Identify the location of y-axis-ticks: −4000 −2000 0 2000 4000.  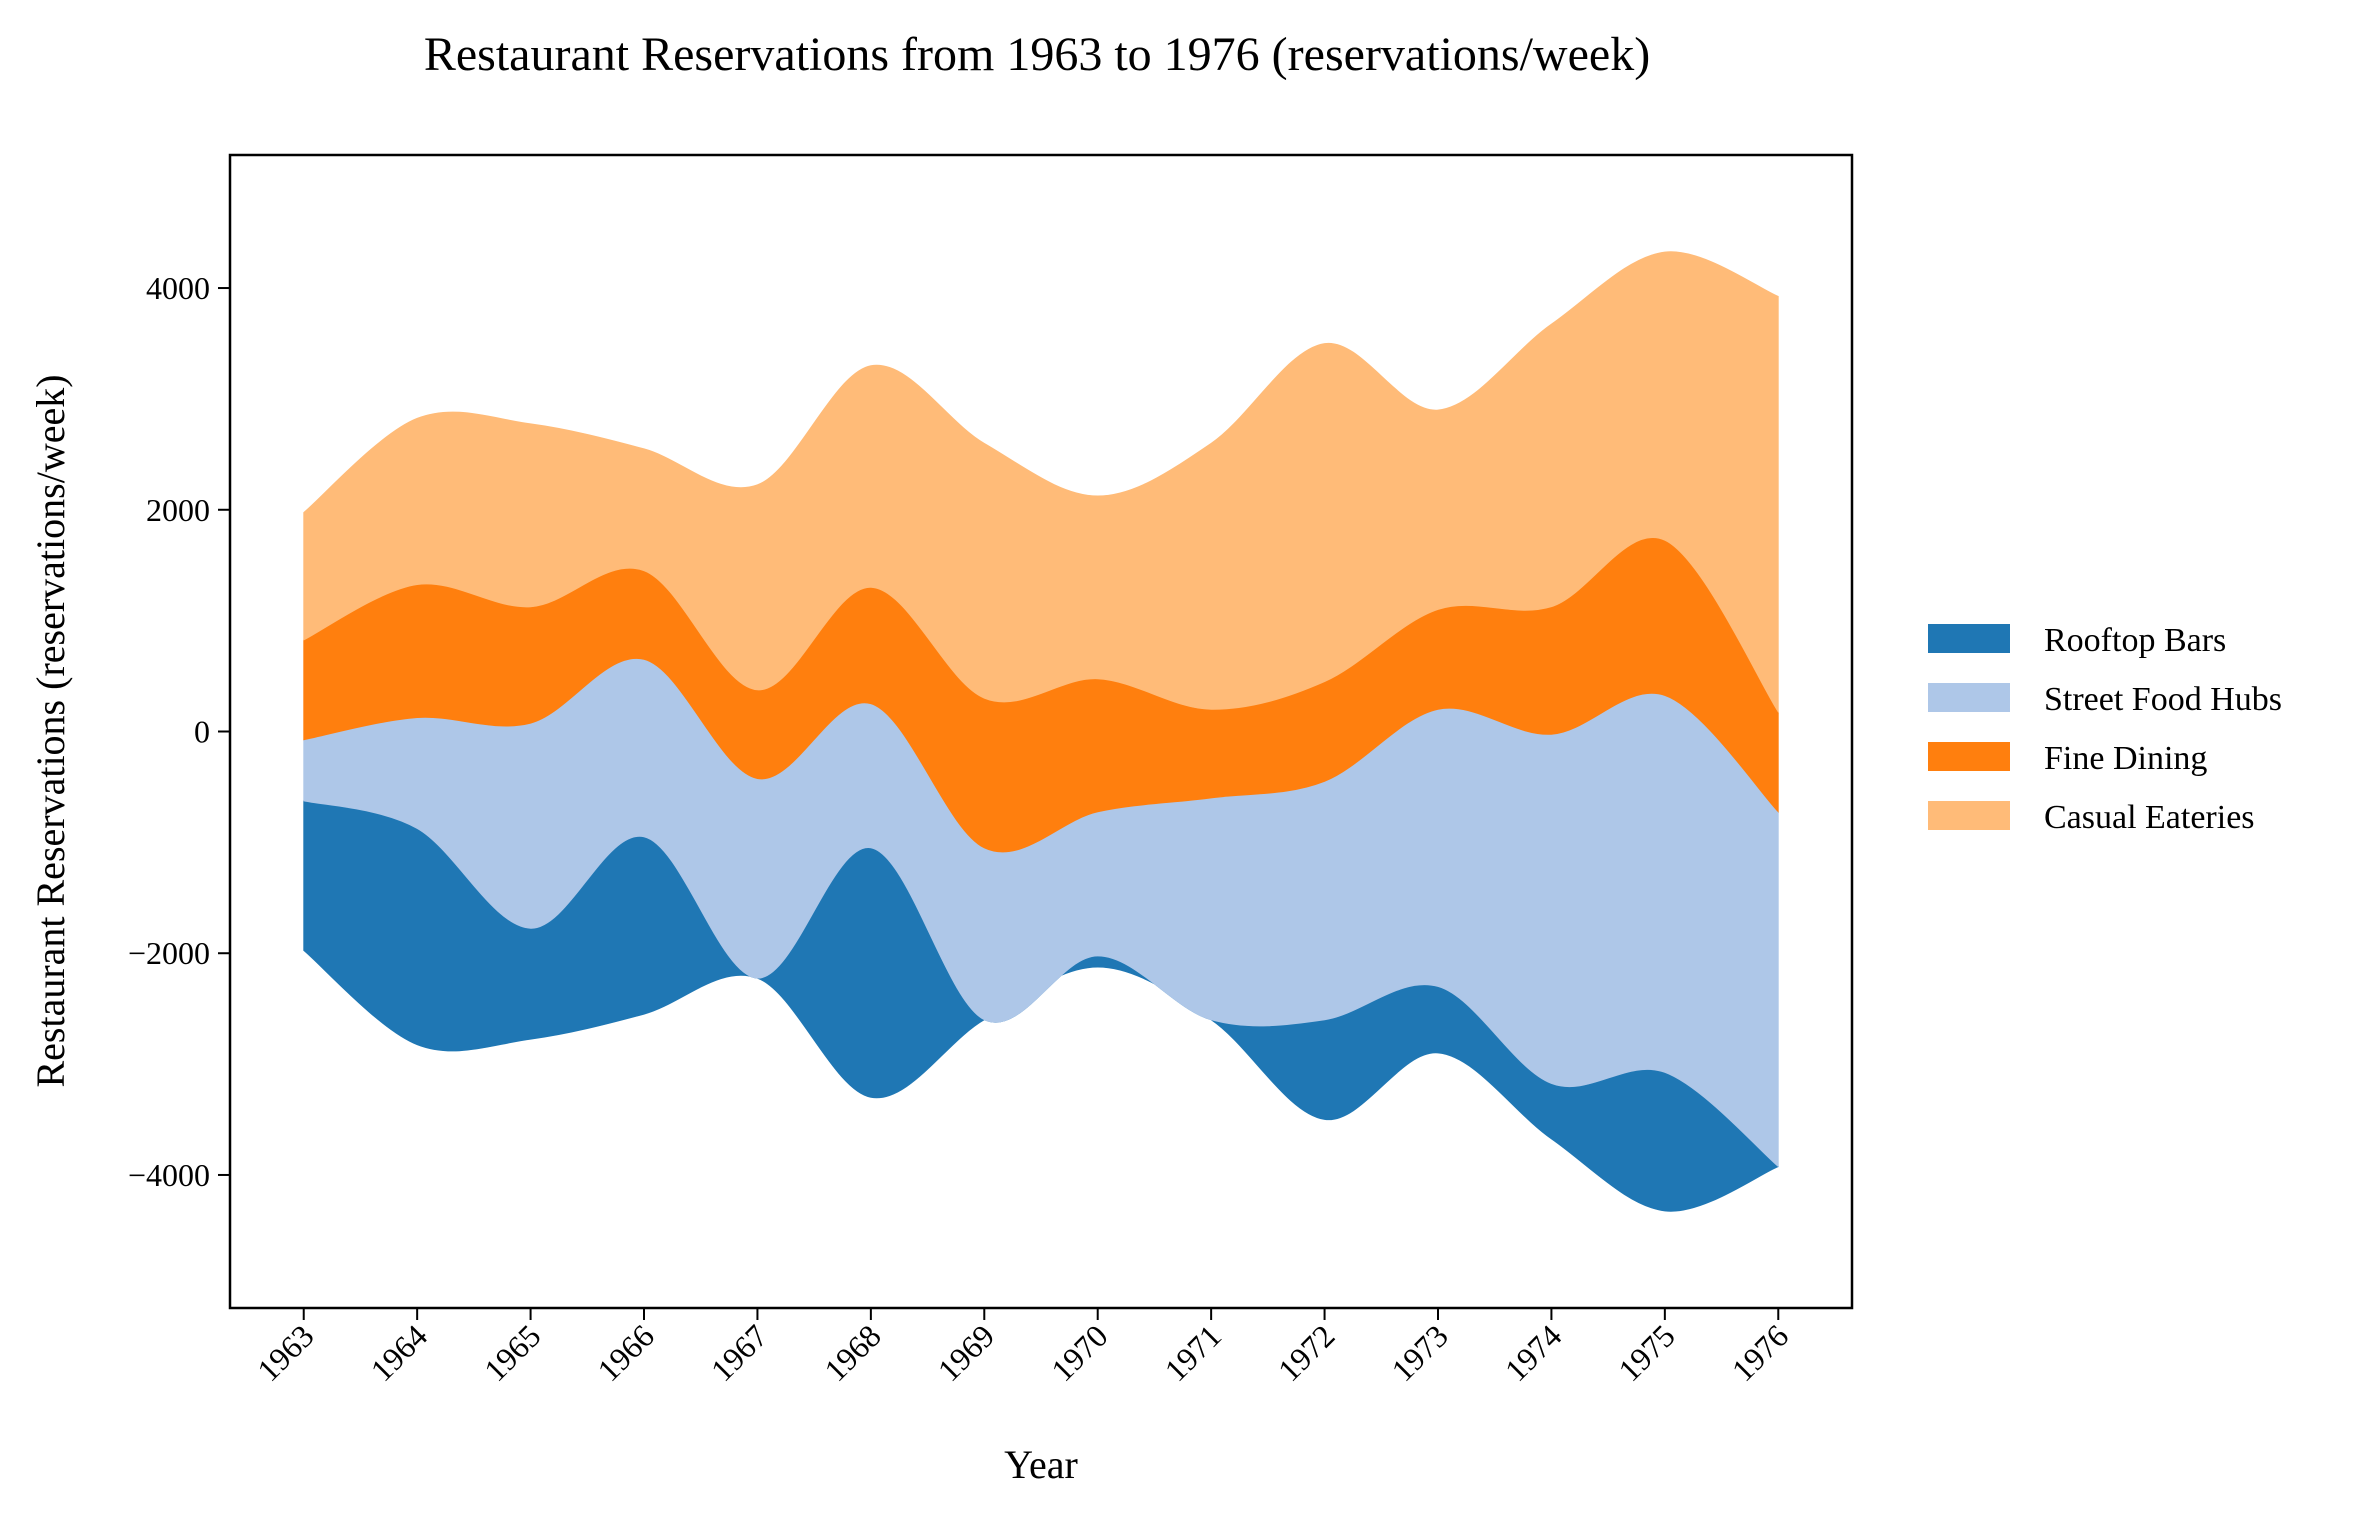
(179, 731).